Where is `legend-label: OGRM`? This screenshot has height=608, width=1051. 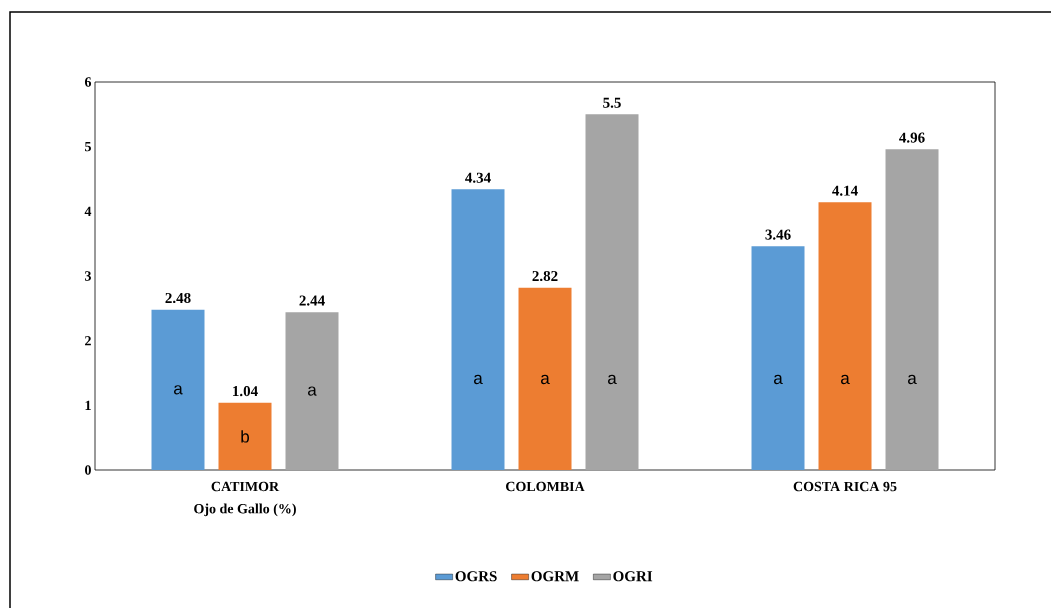 legend-label: OGRM is located at coordinates (555, 576).